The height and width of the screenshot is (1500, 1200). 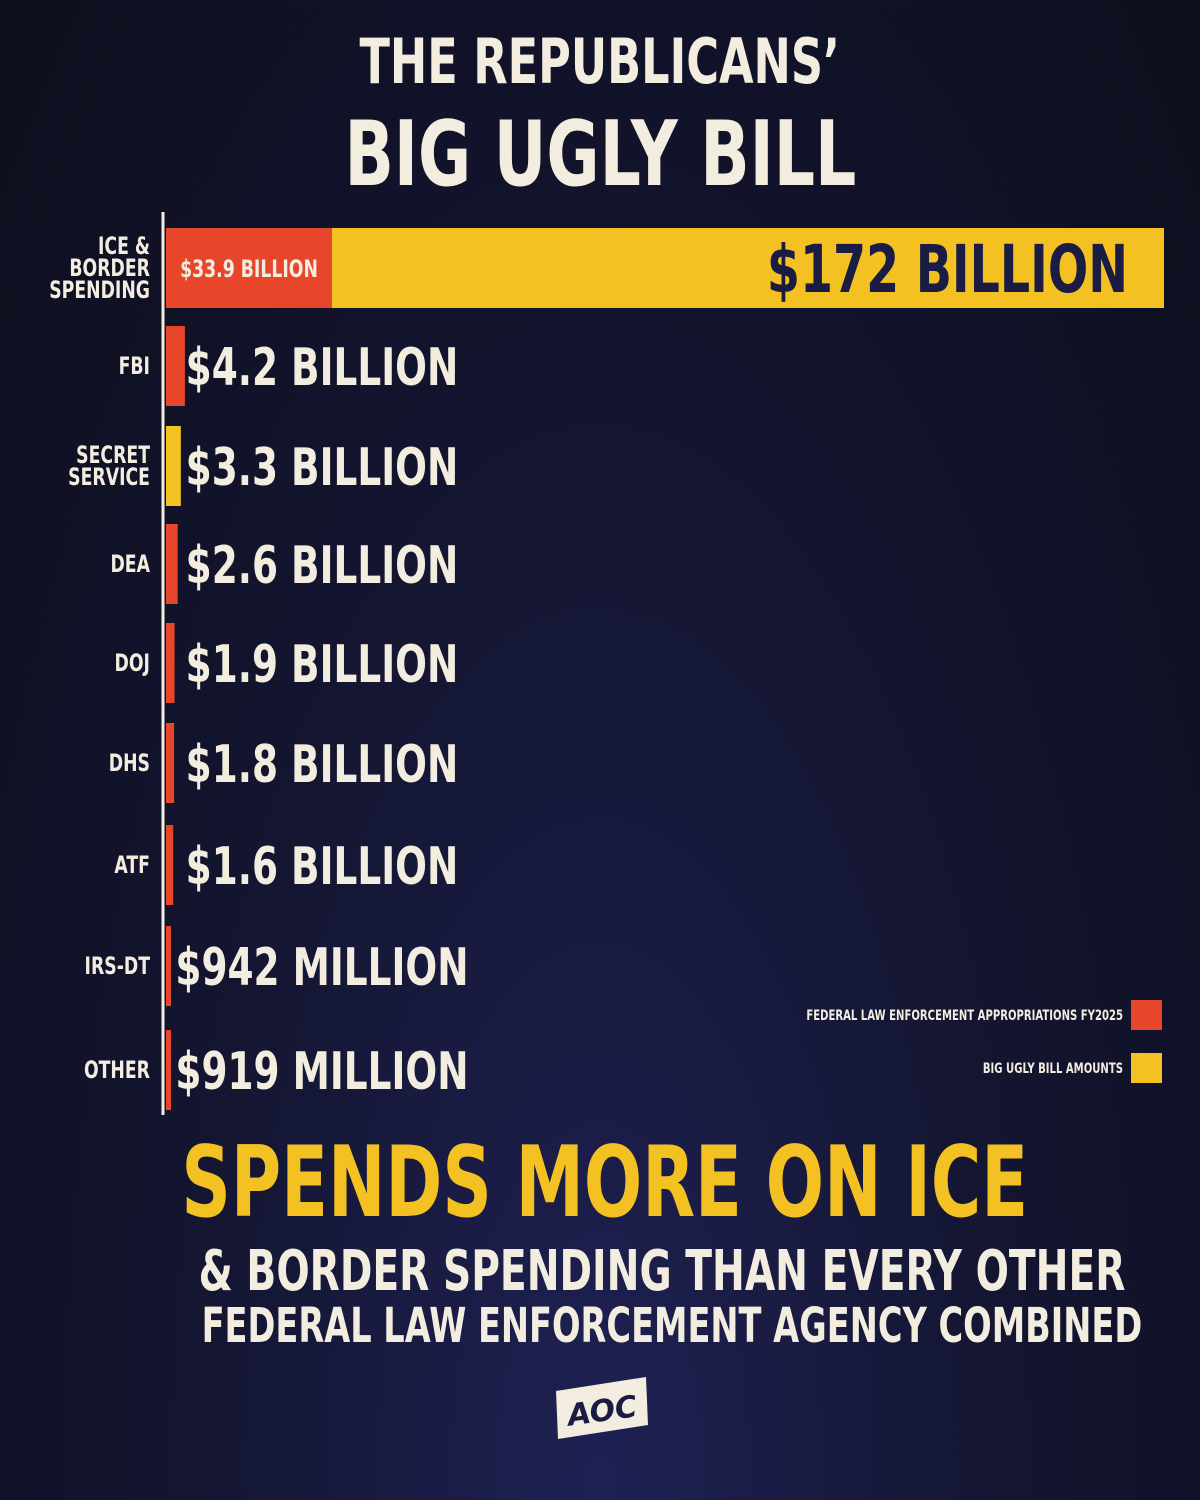 What do you see at coordinates (600, 61) in the screenshot?
I see `title-line-1: THE REPUBLICANS’` at bounding box center [600, 61].